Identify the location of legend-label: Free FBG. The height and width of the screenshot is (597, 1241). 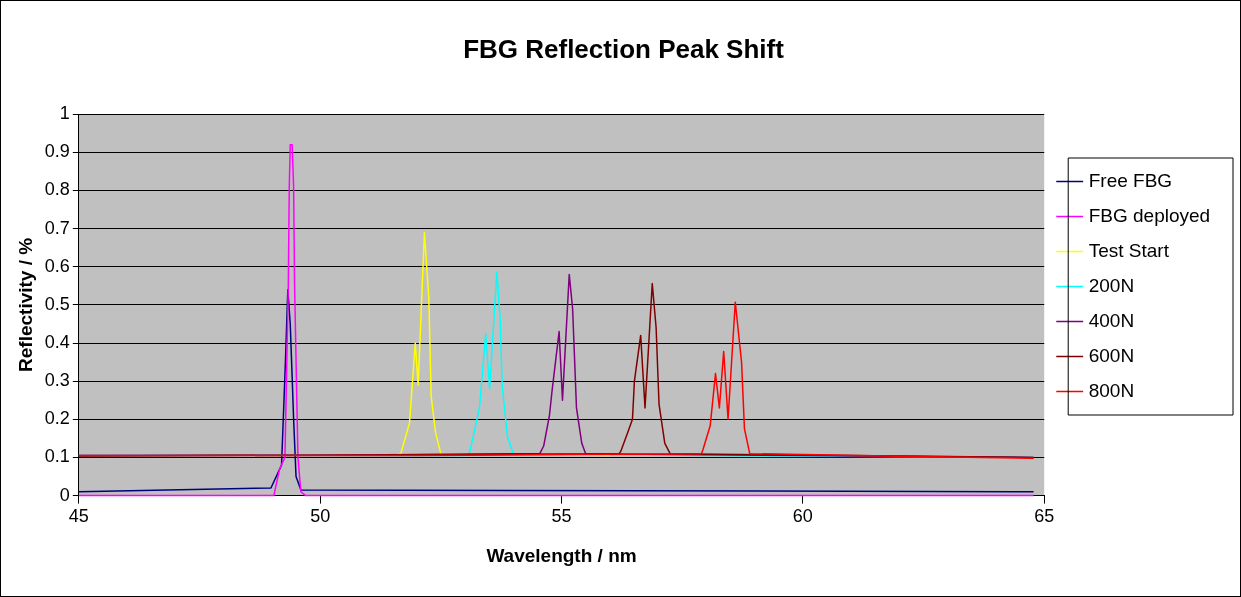
(1138, 180).